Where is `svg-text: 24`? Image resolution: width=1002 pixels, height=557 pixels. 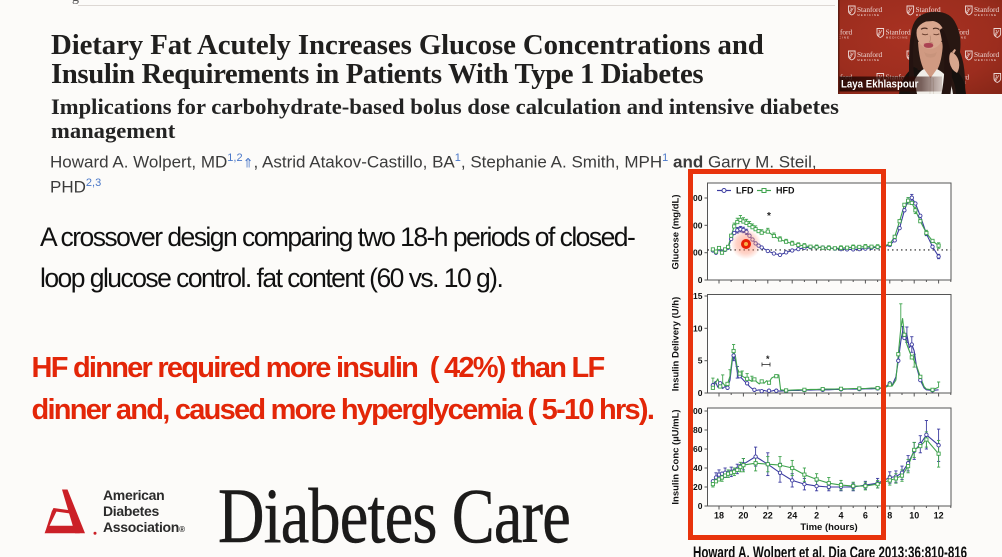
svg-text: 24 is located at coordinates (792, 516).